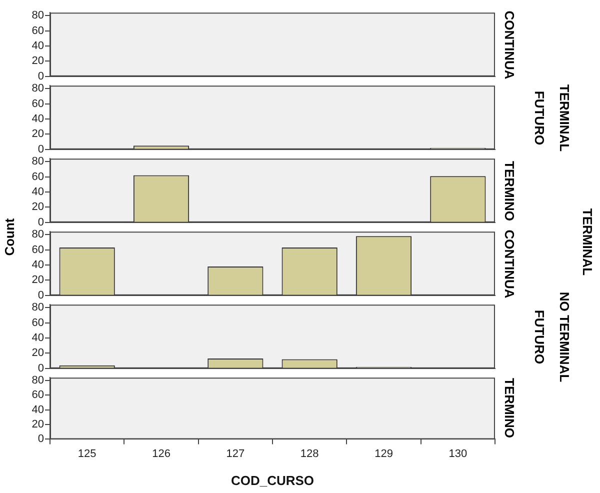 This screenshot has height=493, width=600. I want to click on x-tick-label: 128, so click(309, 454).